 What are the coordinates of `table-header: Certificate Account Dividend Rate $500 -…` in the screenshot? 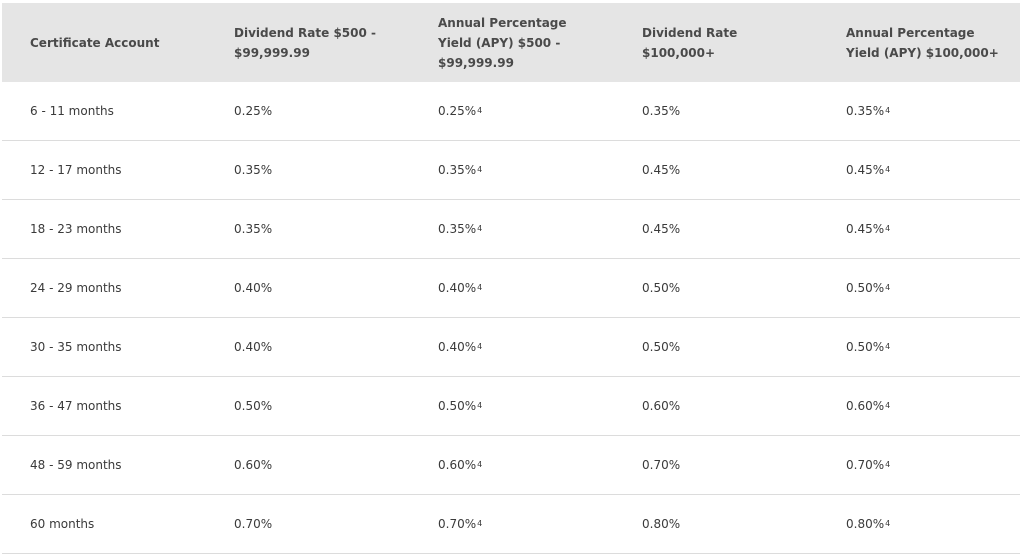 It's located at (511, 42).